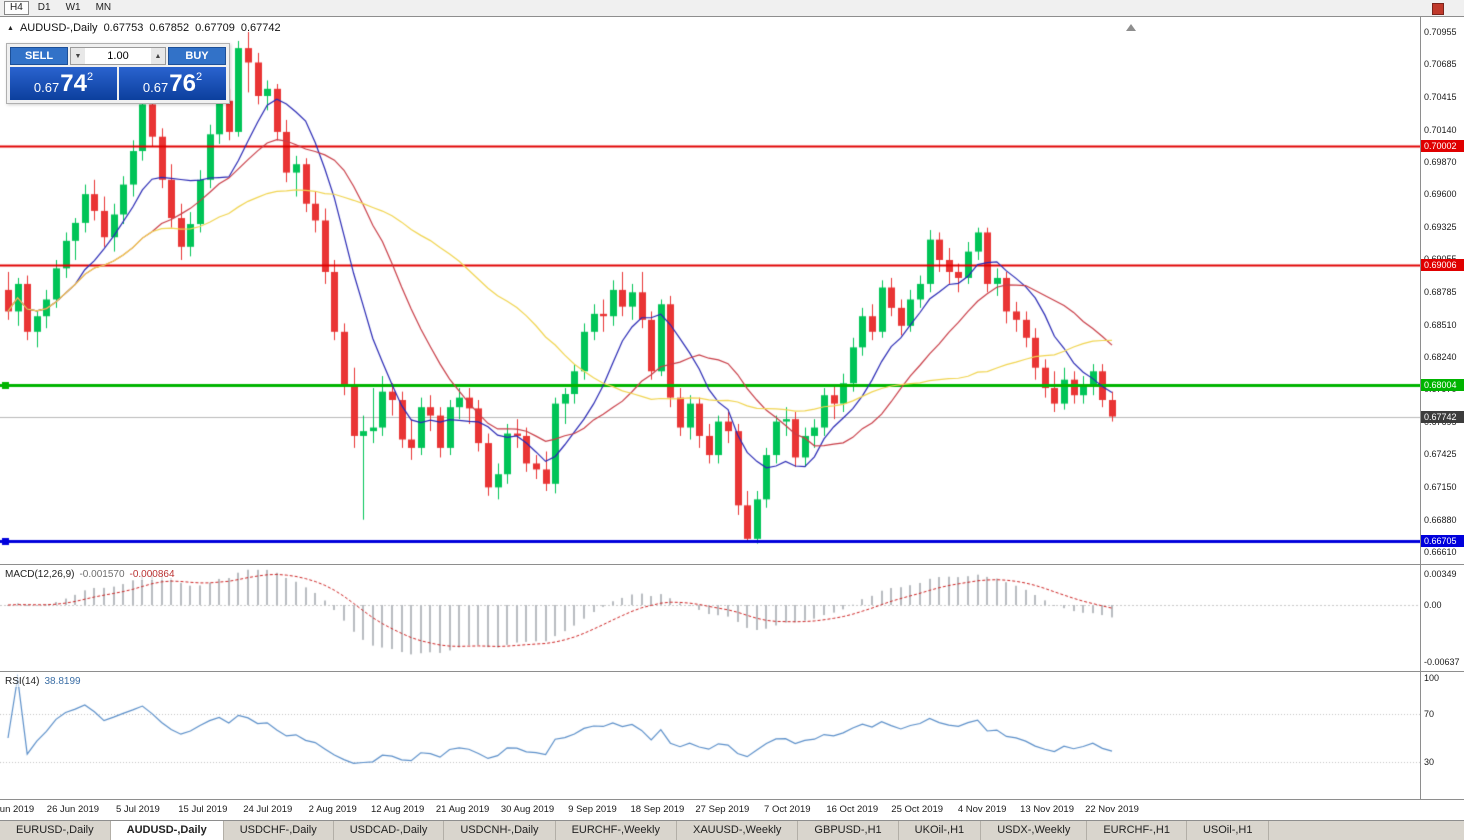  I want to click on price-tick: 0.67425, so click(1440, 454).